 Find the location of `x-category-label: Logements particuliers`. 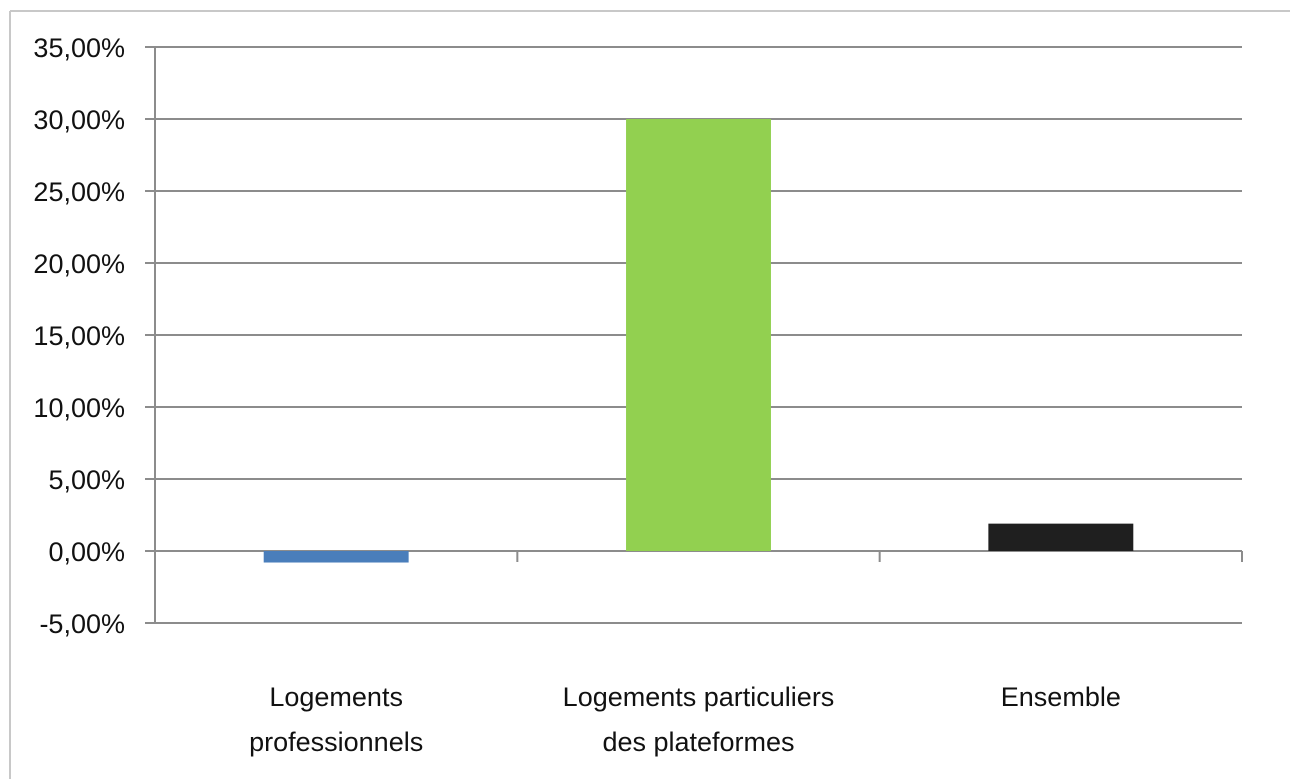

x-category-label: Logements particuliers is located at coordinates (699, 697).